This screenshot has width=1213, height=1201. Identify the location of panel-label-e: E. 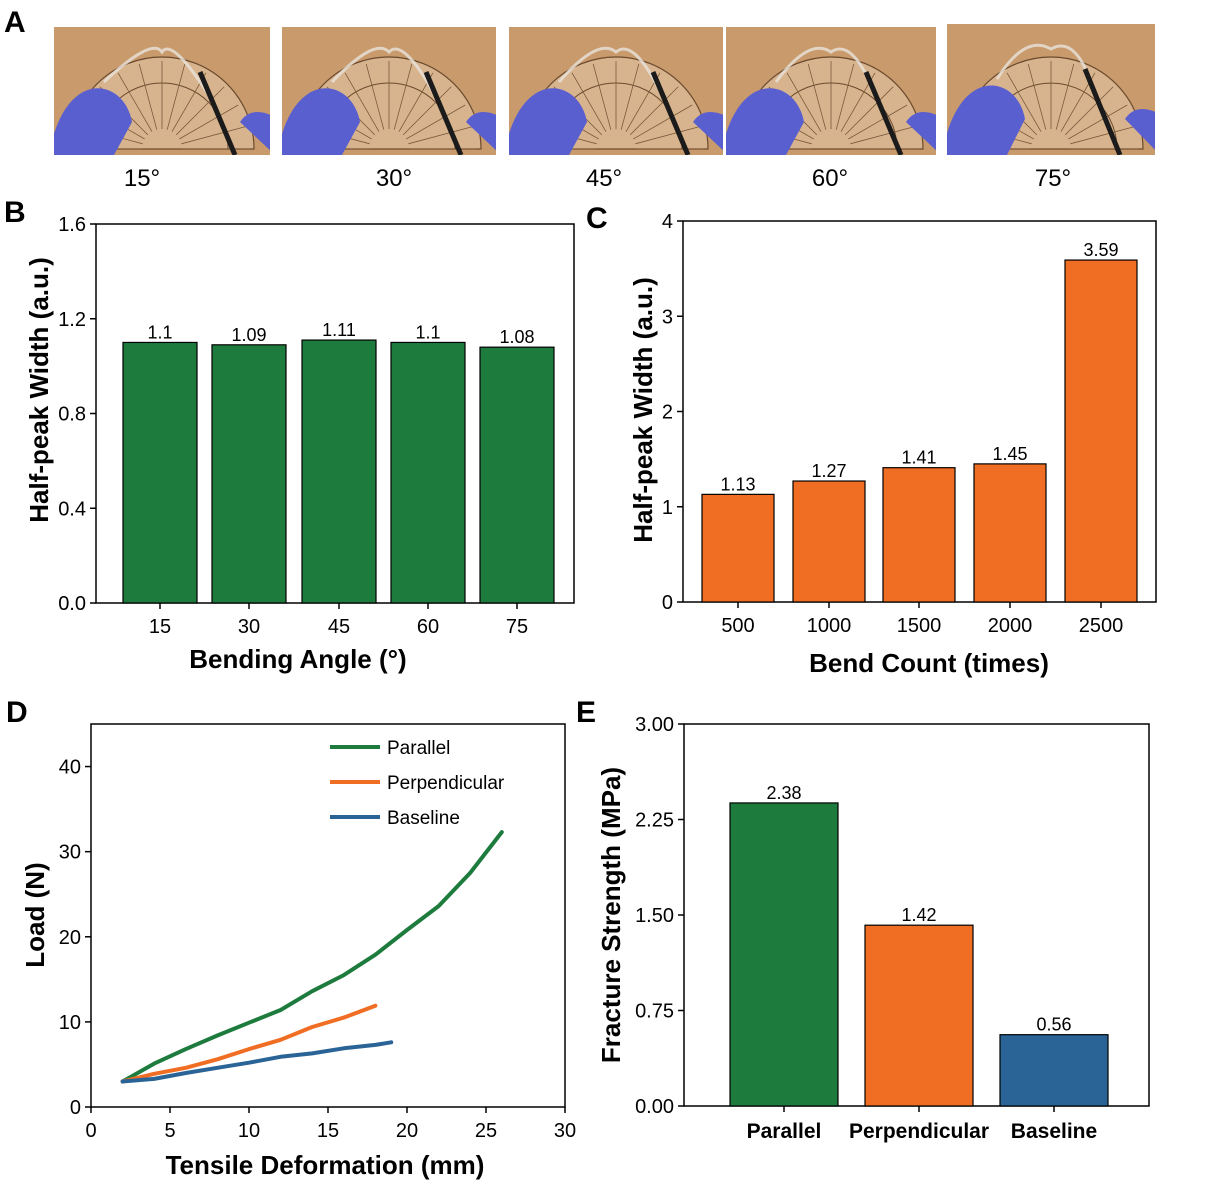
(586, 712).